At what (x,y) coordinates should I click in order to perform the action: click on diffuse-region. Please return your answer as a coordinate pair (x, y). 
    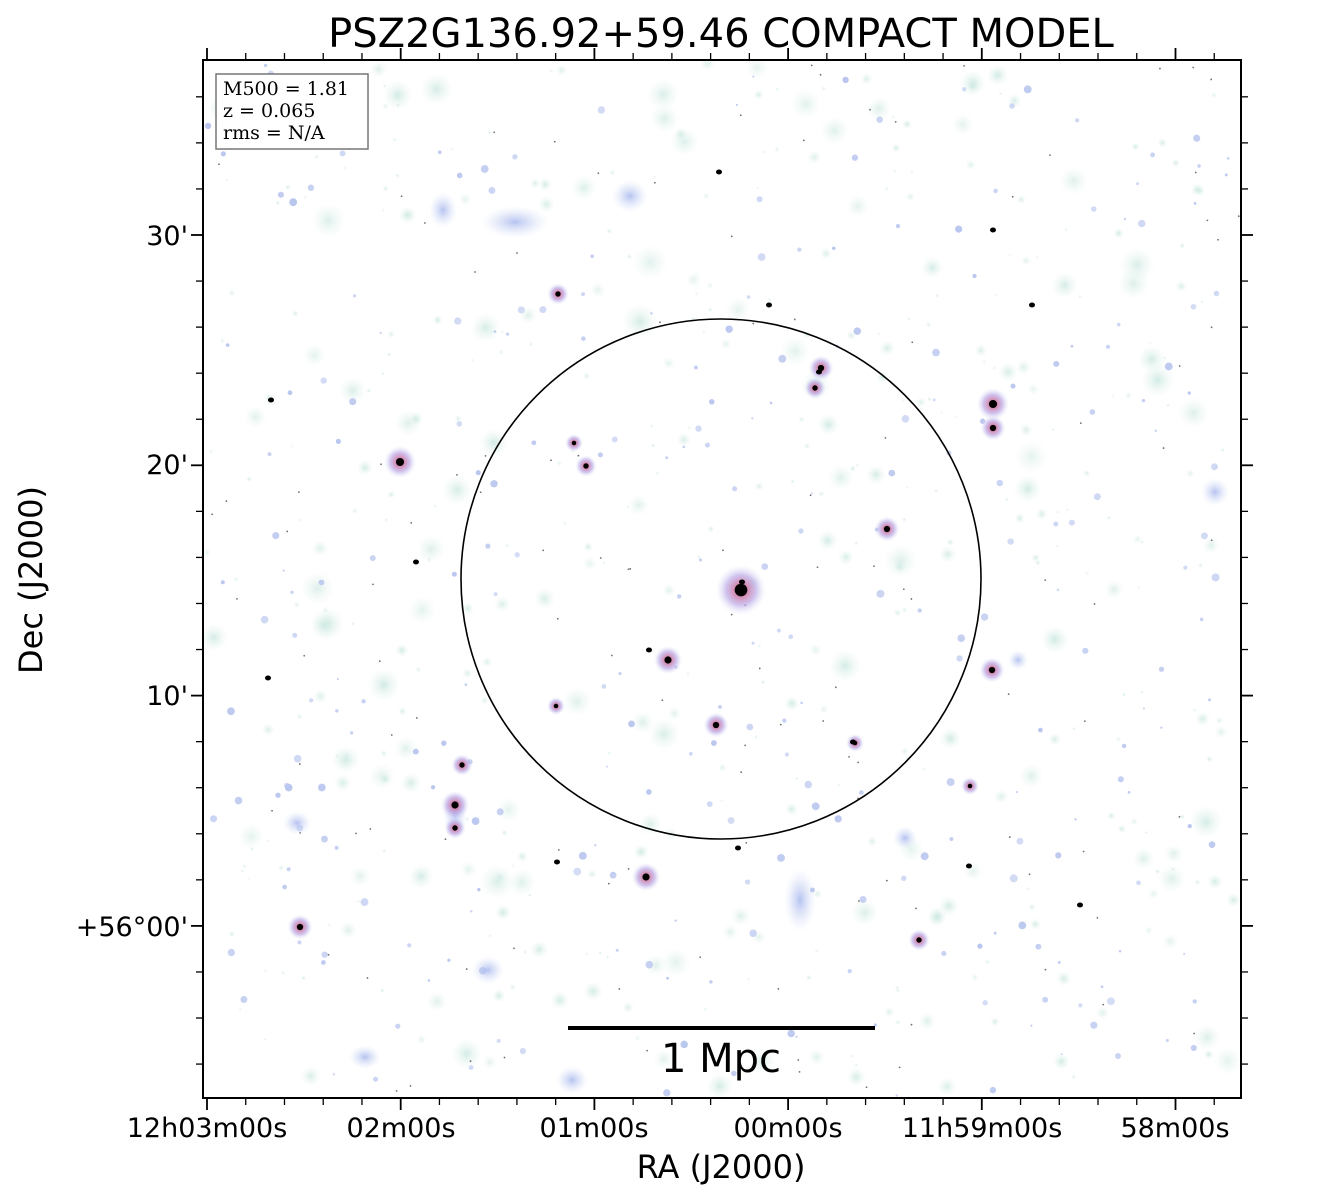
    Looking at the image, I should click on (630, 196).